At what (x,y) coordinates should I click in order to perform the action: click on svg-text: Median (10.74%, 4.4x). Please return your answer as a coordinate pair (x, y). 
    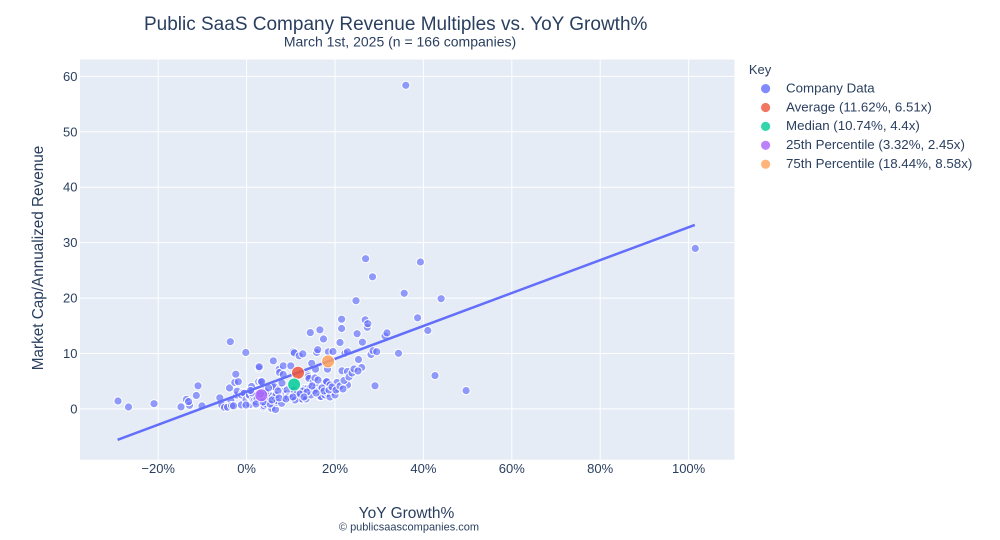
    Looking at the image, I should click on (853, 125).